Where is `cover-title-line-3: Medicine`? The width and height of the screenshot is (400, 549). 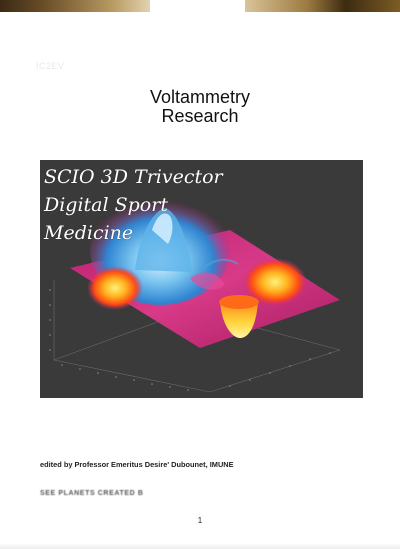
cover-title-line-3: Medicine is located at coordinates (89, 233).